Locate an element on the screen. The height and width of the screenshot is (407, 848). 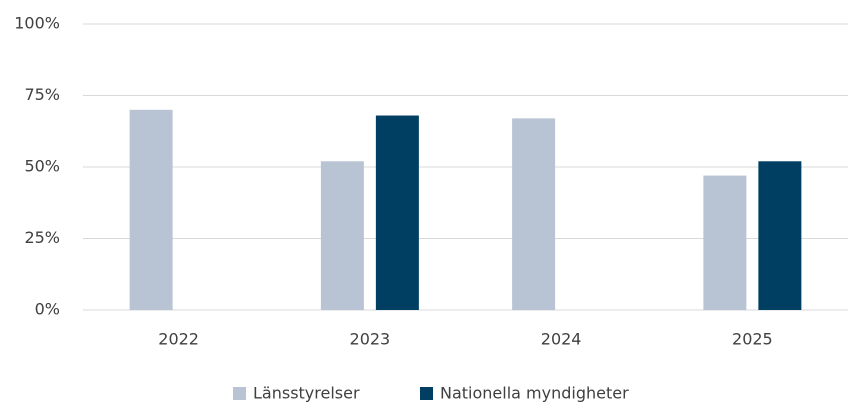
x-tick-label: 2024 is located at coordinates (561, 339).